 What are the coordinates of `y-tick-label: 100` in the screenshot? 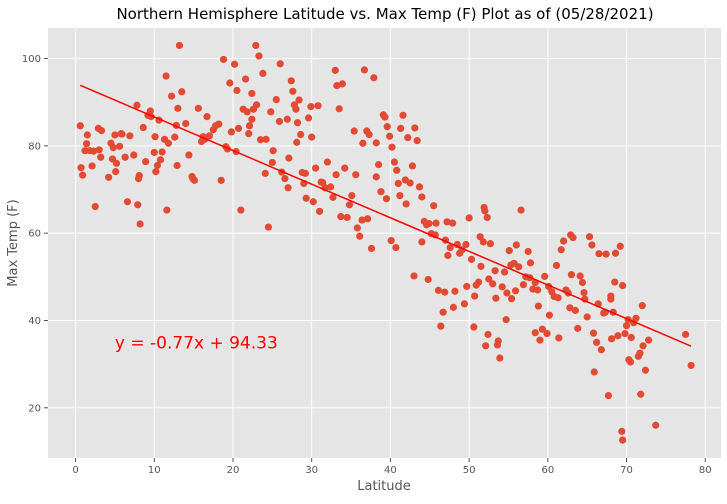 It's located at (31, 59).